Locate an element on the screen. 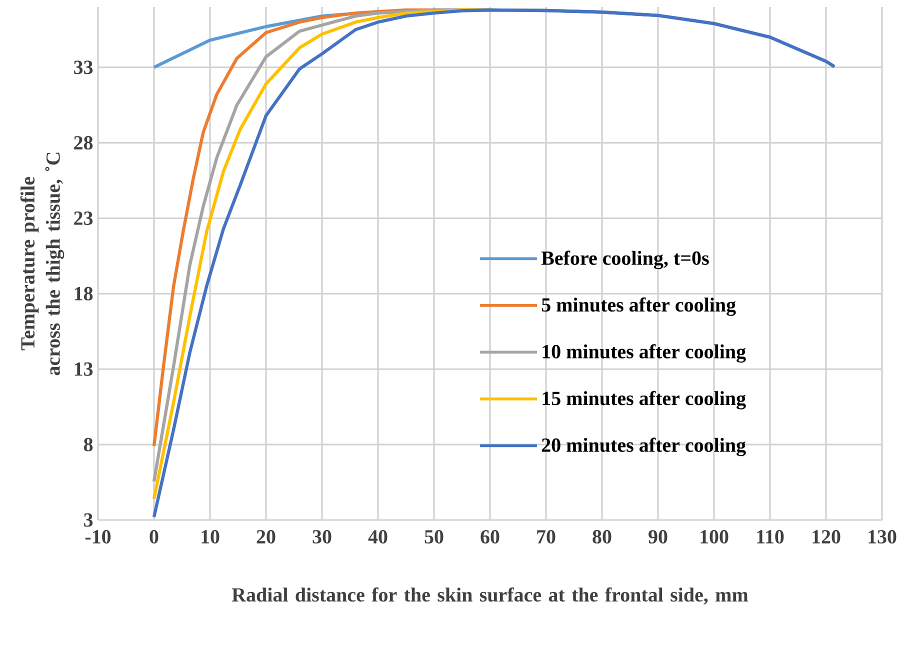 This screenshot has height=669, width=910. x-tick-label: 80 is located at coordinates (602, 537).